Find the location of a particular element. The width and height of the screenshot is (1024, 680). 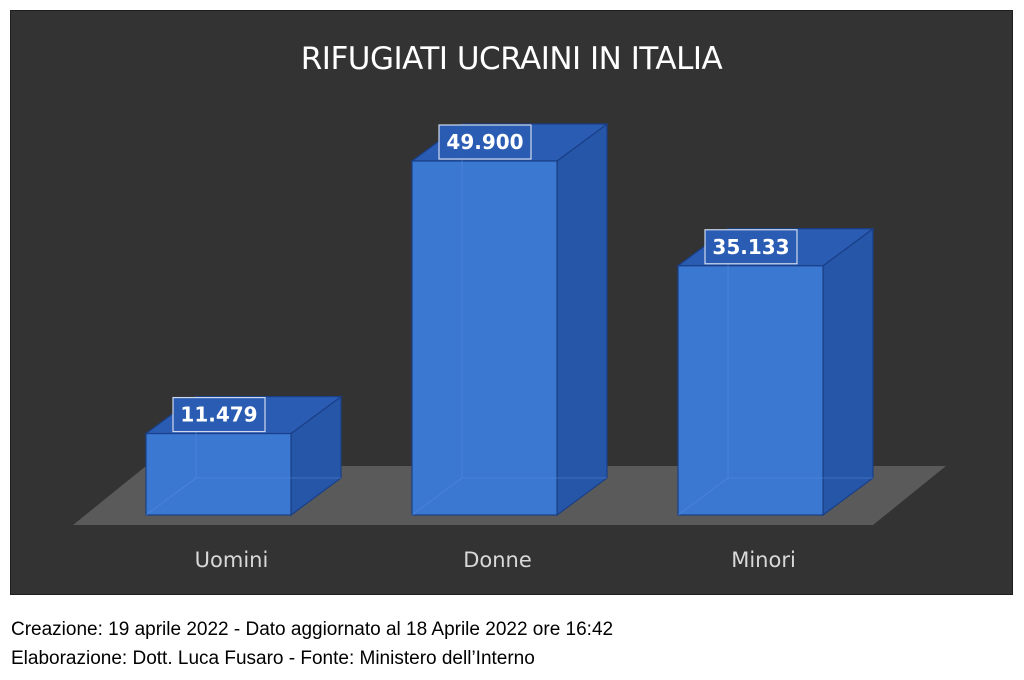

bar-donne is located at coordinates (484, 338).